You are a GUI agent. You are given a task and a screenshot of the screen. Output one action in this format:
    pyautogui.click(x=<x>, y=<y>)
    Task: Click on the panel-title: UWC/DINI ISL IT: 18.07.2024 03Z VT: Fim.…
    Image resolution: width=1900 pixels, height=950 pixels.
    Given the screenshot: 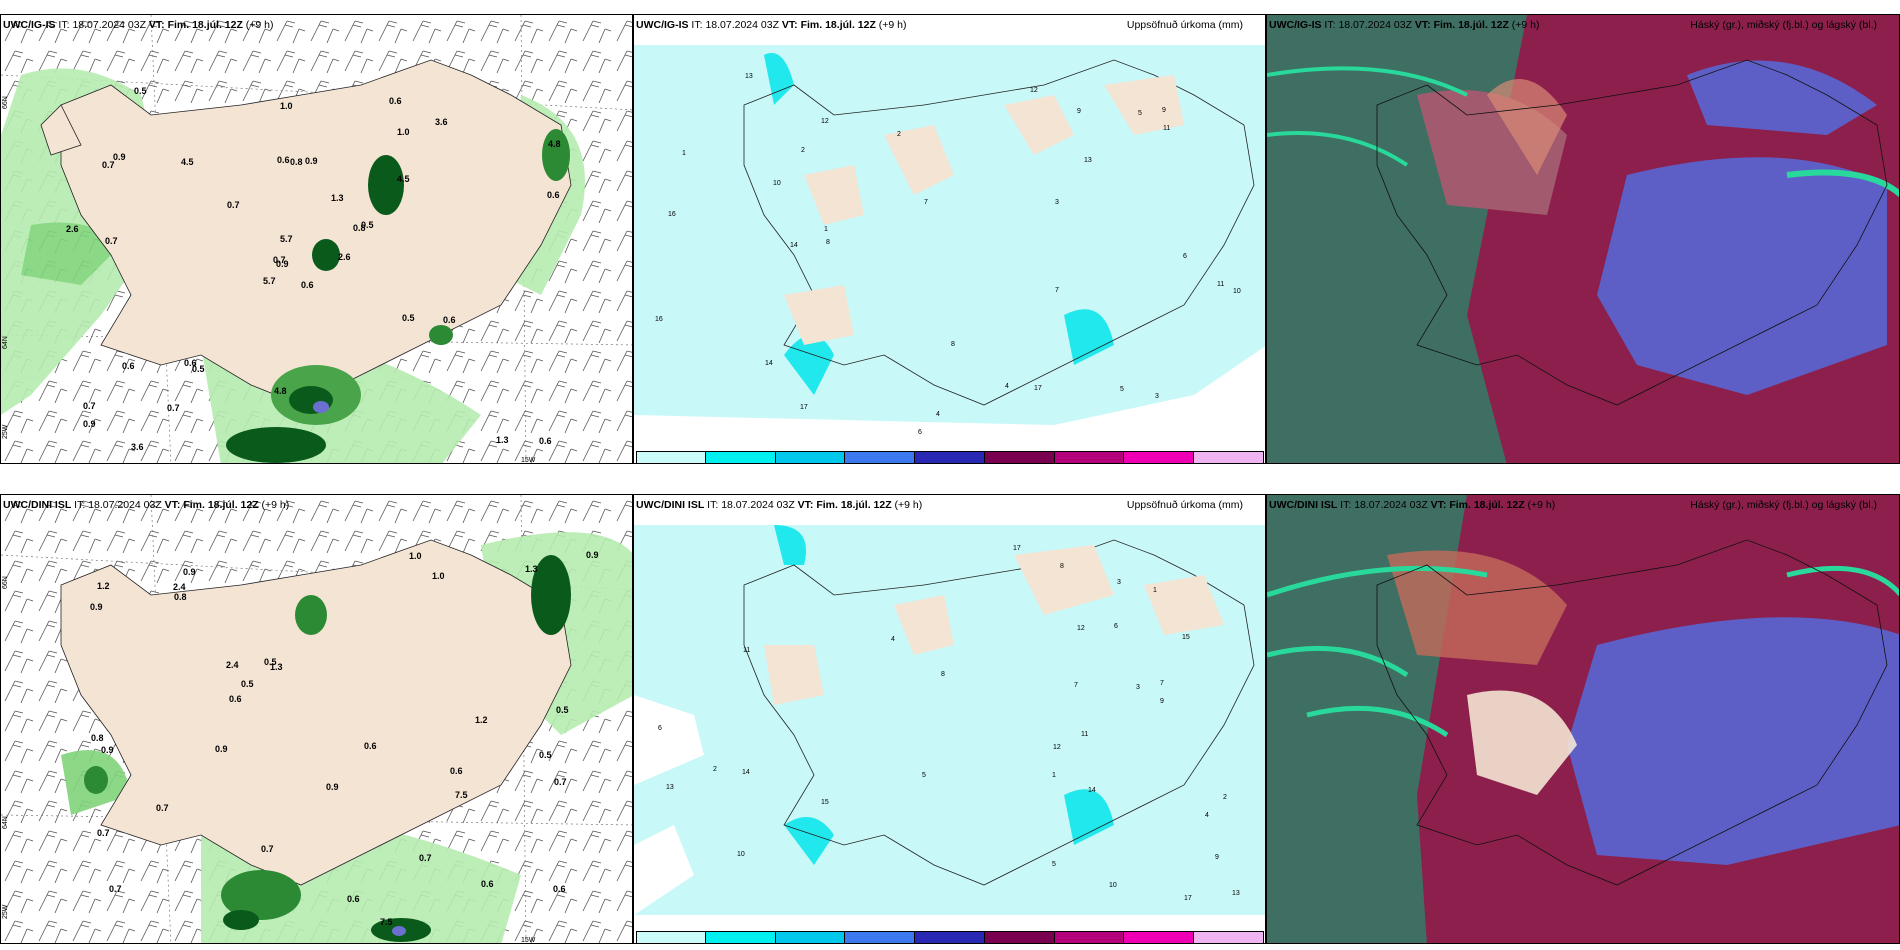 What is the action you would take?
    pyautogui.click(x=146, y=505)
    